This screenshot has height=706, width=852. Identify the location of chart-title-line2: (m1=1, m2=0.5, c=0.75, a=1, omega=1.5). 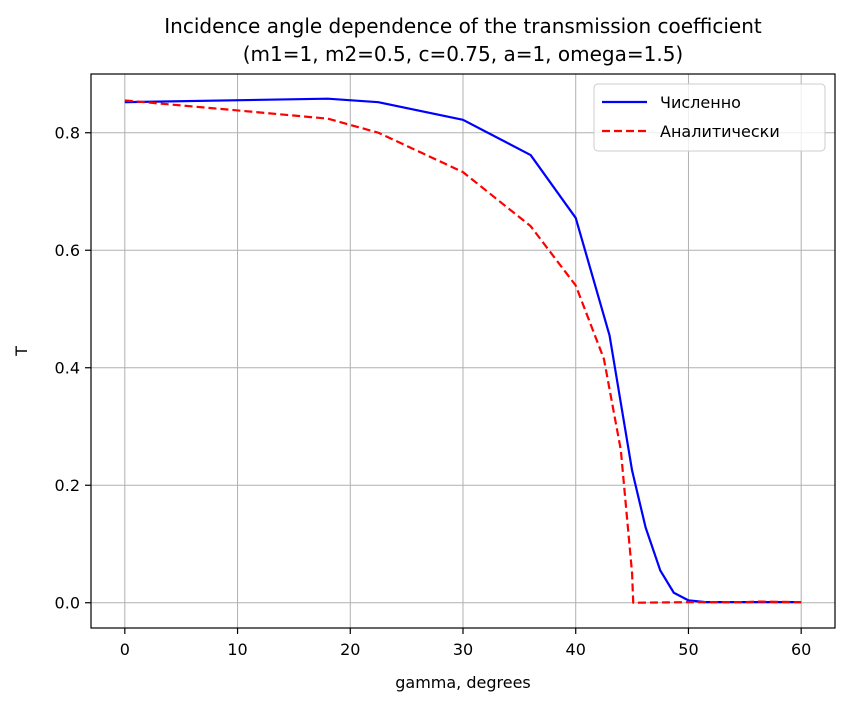
(463, 54).